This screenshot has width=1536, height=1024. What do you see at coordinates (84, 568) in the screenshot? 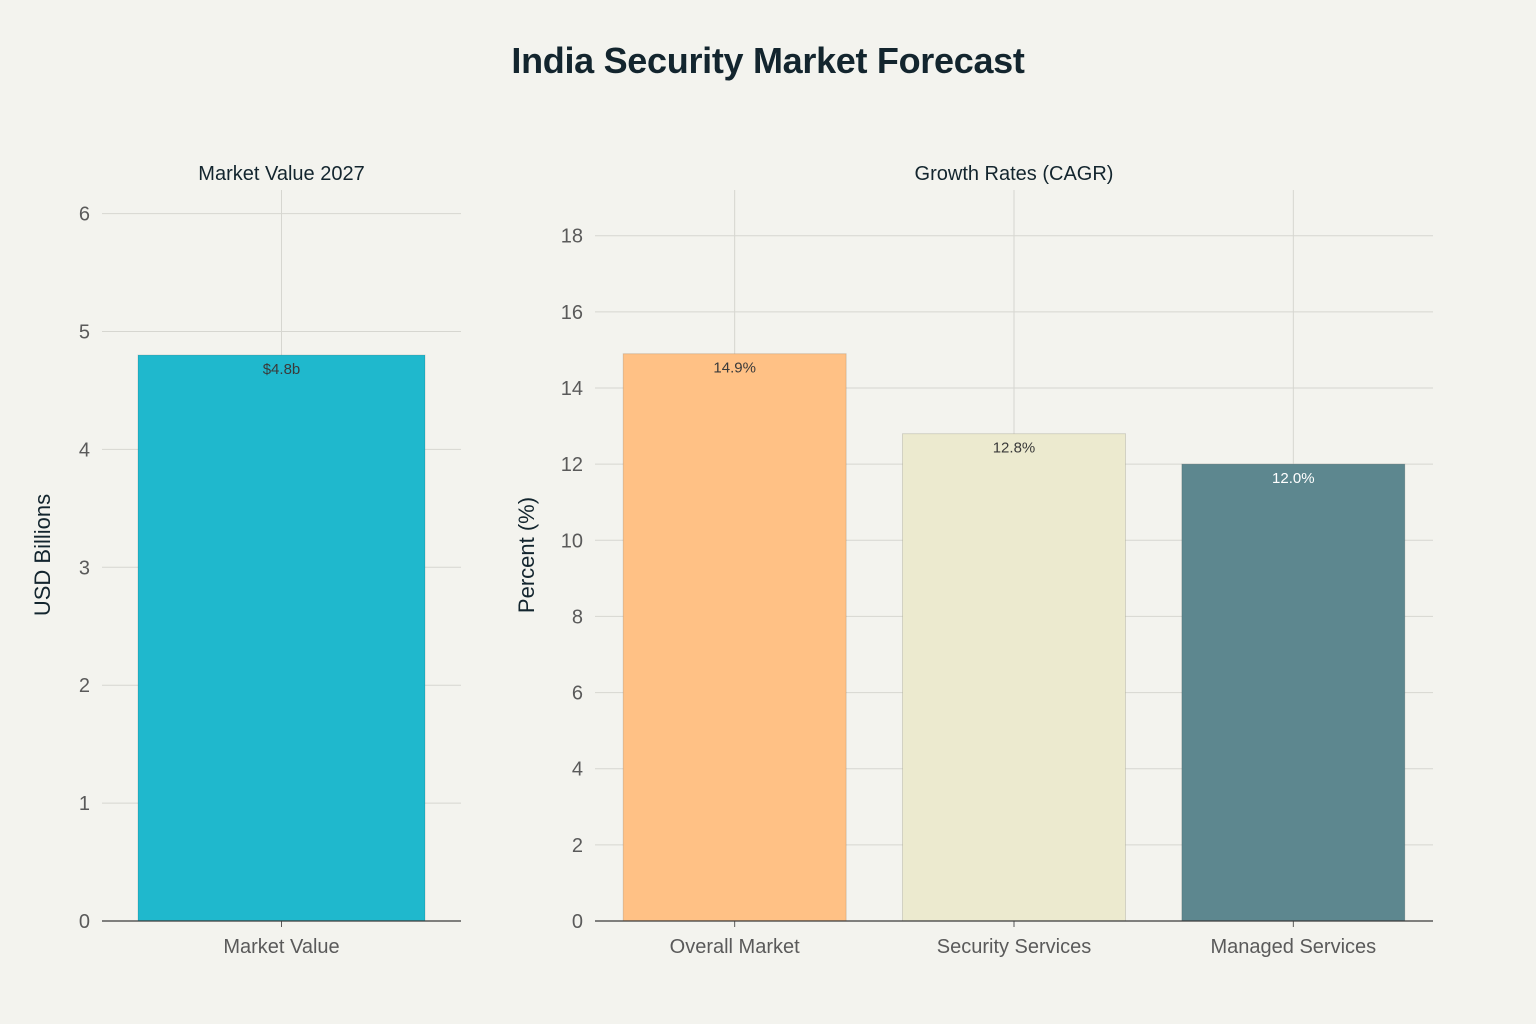
I see `y-tick-label: 3` at bounding box center [84, 568].